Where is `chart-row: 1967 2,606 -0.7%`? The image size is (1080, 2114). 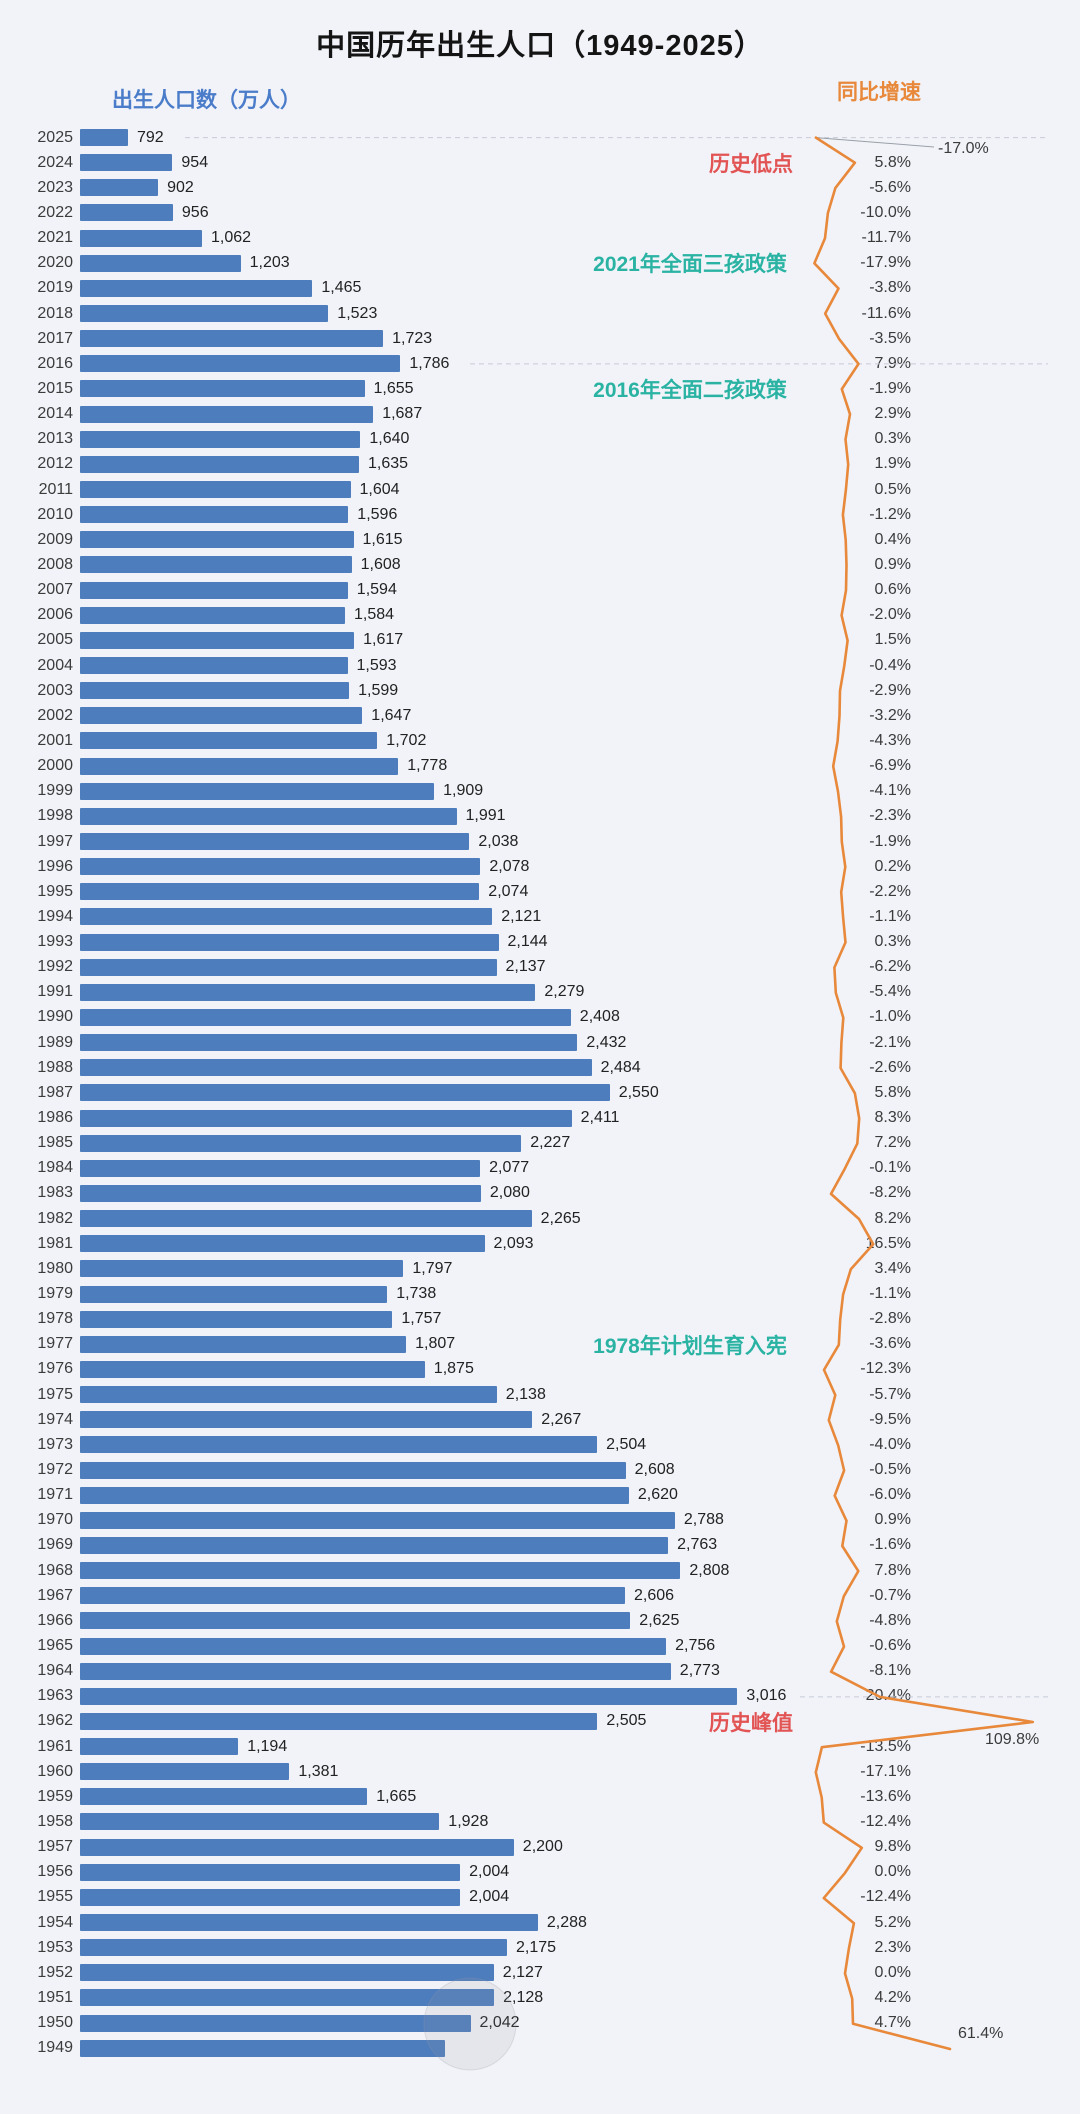
chart-row: 1967 2,606 -0.7% is located at coordinates (540, 1595).